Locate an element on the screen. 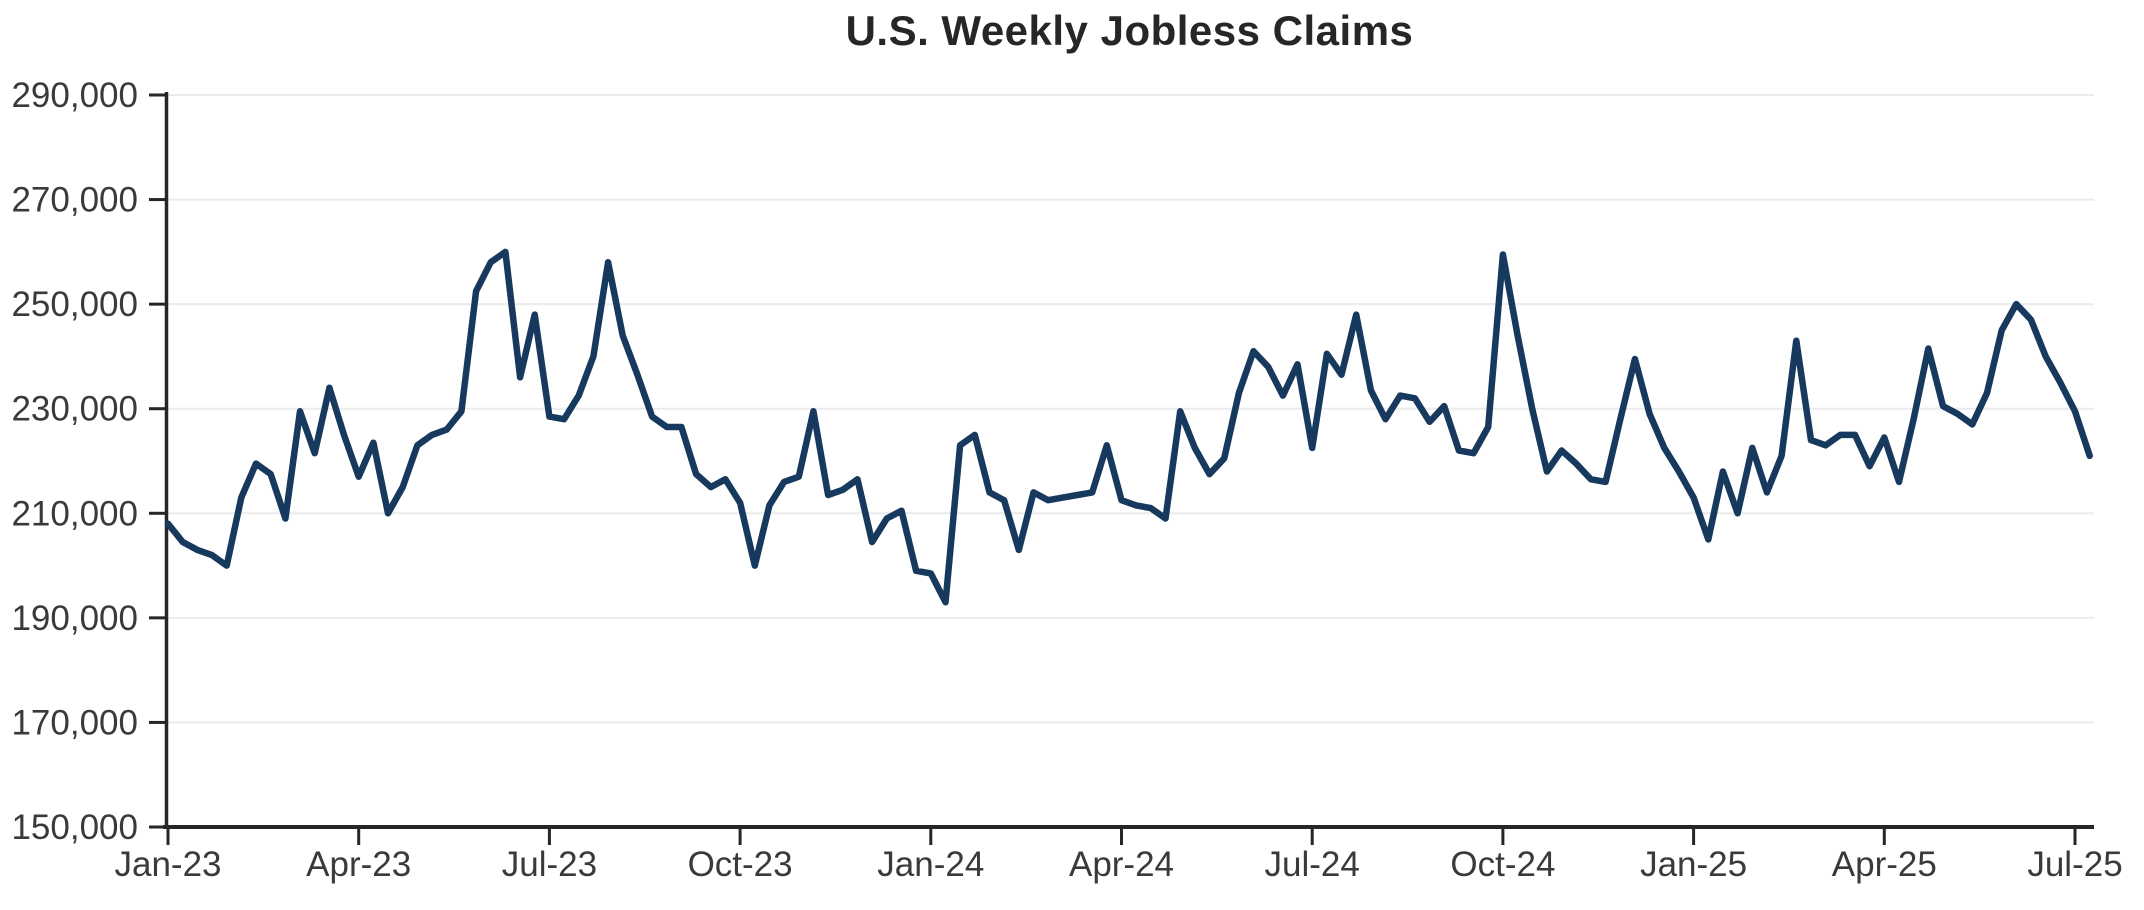 Image resolution: width=2144 pixels, height=910 pixels. y-axis-label: 230,000 is located at coordinates (74, 409).